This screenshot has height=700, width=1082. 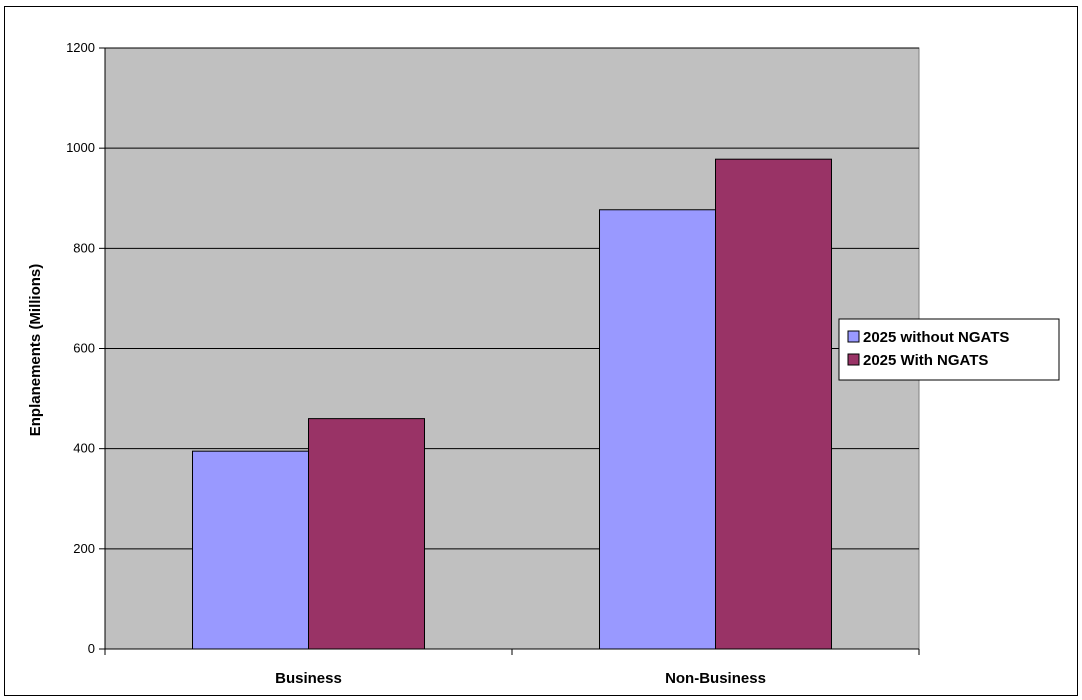 What do you see at coordinates (84, 348) in the screenshot?
I see `y-tick-label: 600` at bounding box center [84, 348].